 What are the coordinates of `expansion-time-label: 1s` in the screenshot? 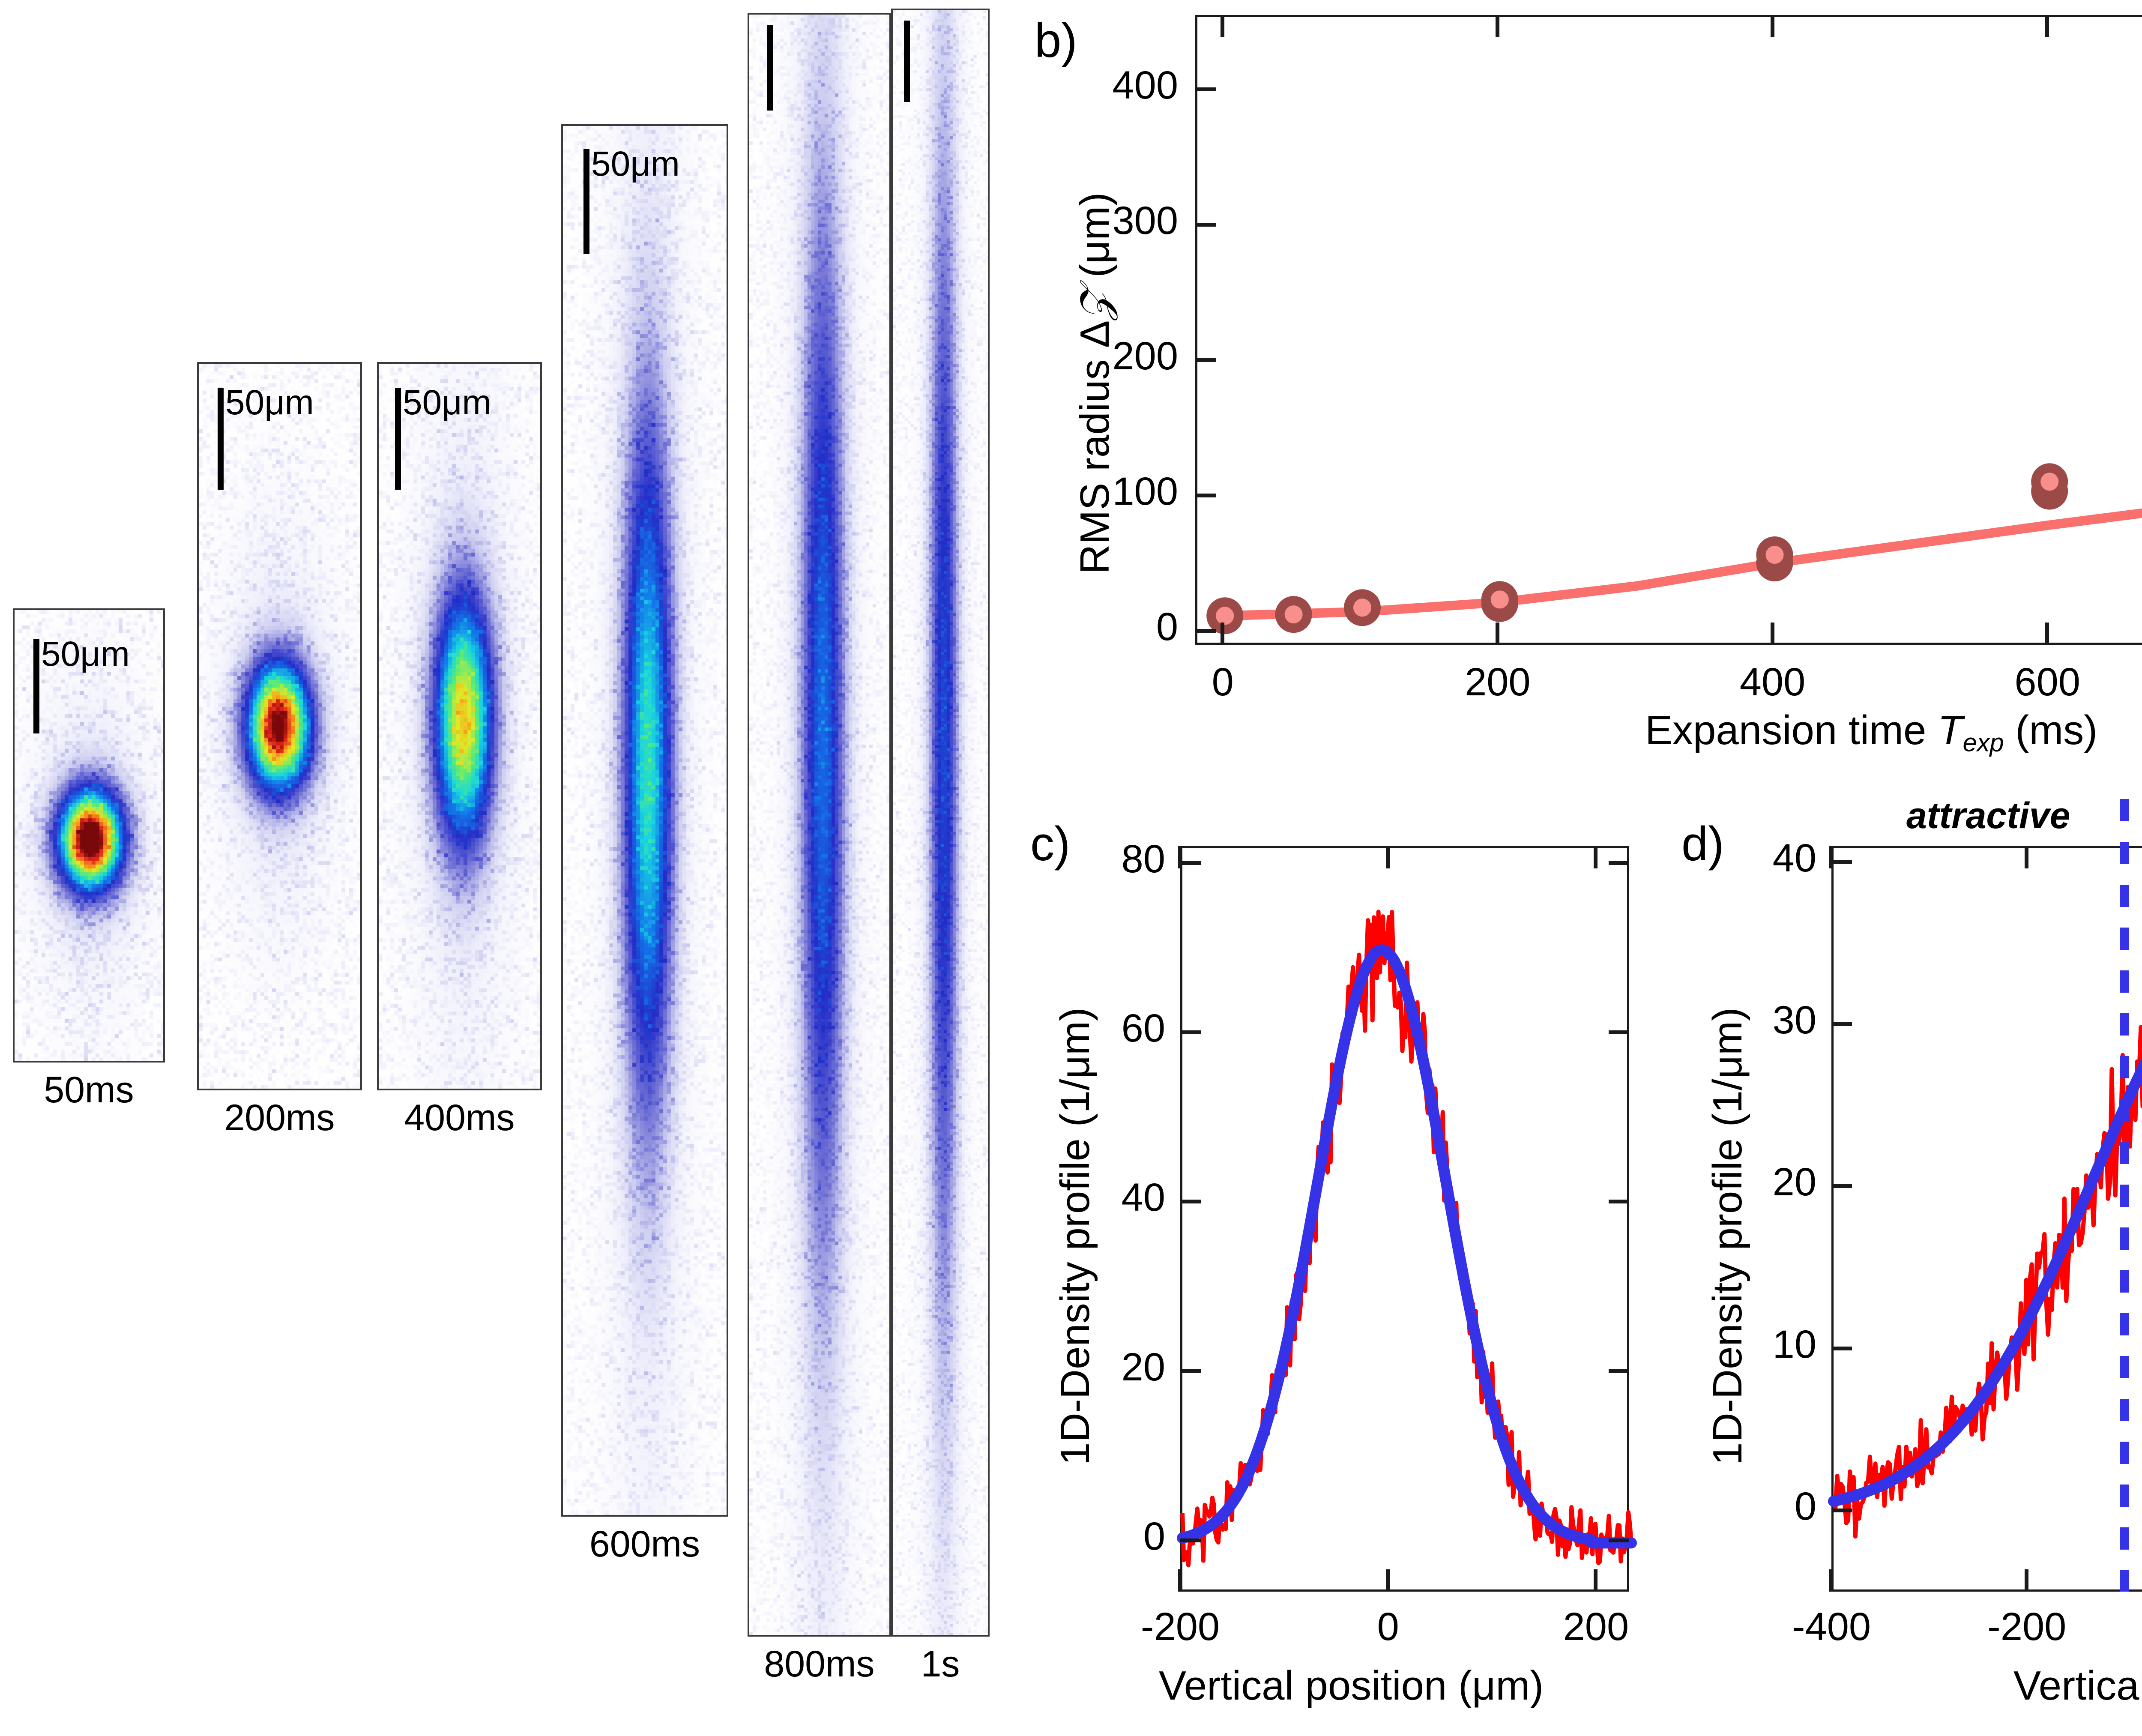 It's located at (940, 1664).